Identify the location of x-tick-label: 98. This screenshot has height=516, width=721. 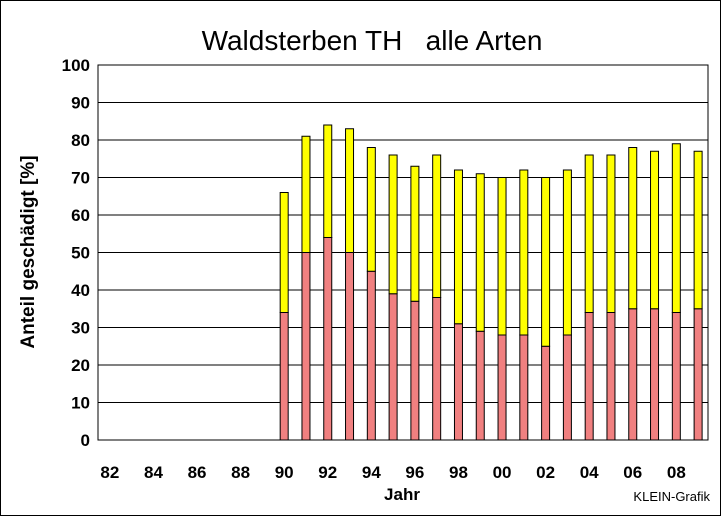
(458, 472).